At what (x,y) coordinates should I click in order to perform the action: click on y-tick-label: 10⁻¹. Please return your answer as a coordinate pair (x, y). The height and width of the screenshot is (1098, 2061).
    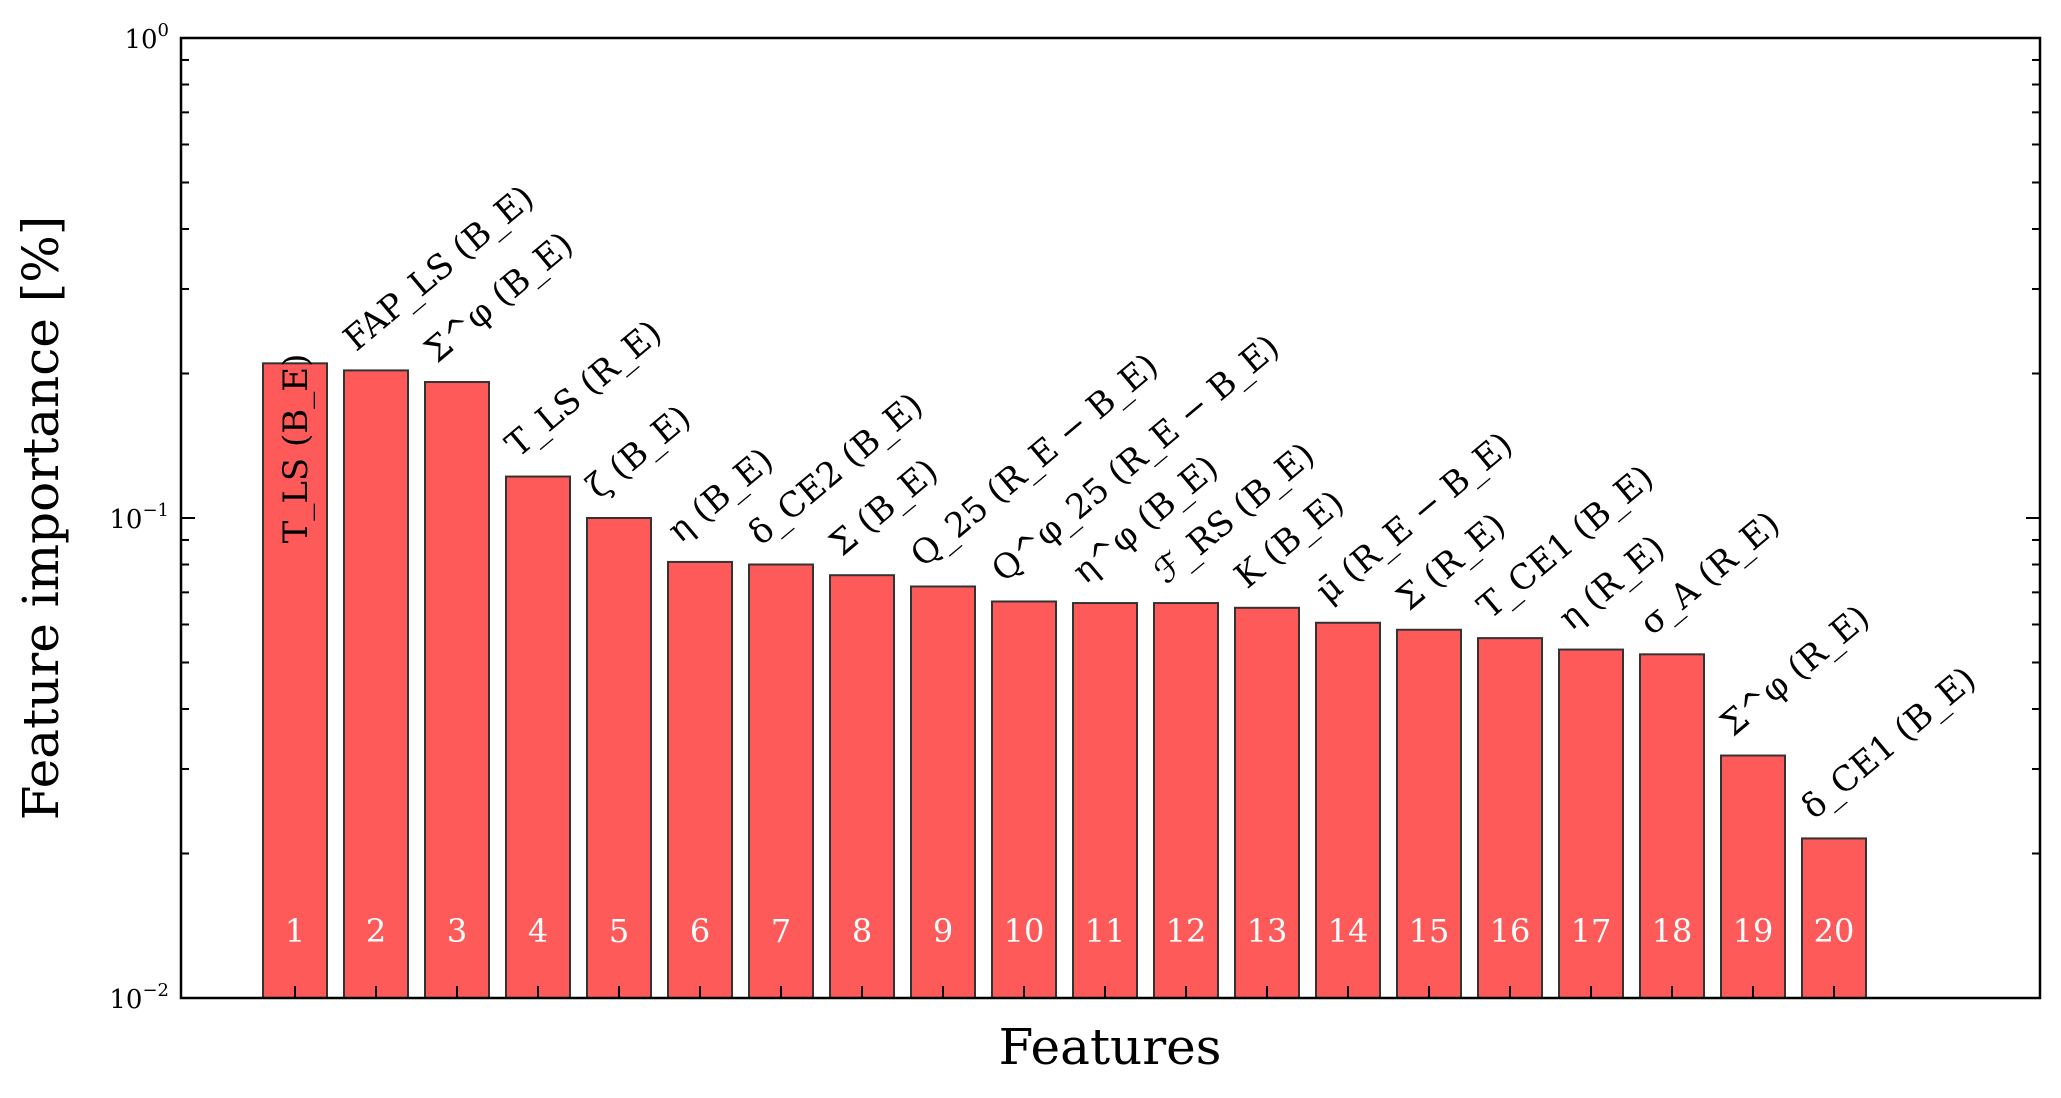
    Looking at the image, I should click on (139, 517).